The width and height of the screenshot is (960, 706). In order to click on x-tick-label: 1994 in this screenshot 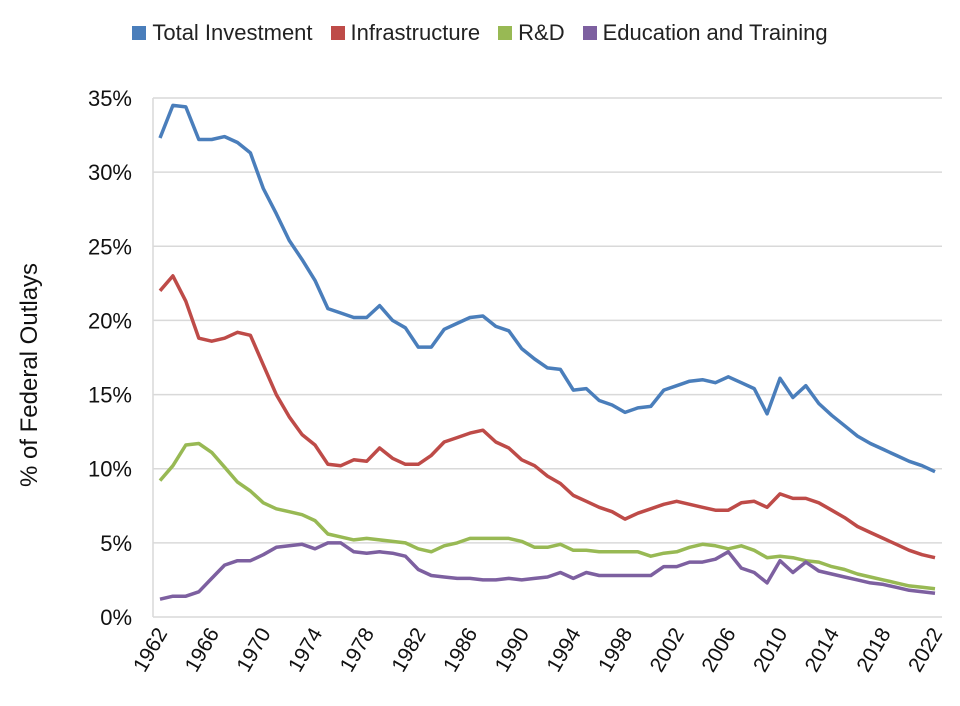, I will do `click(563, 650)`.